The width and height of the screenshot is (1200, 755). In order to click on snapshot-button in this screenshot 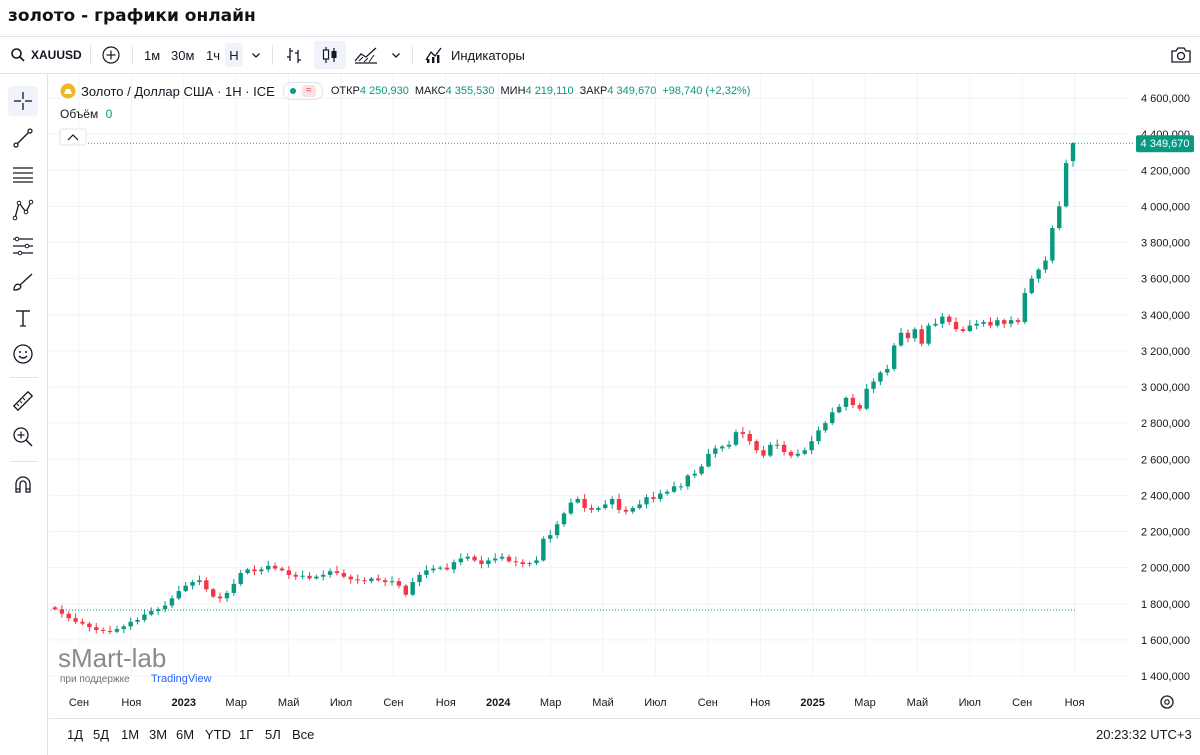, I will do `click(1181, 55)`.